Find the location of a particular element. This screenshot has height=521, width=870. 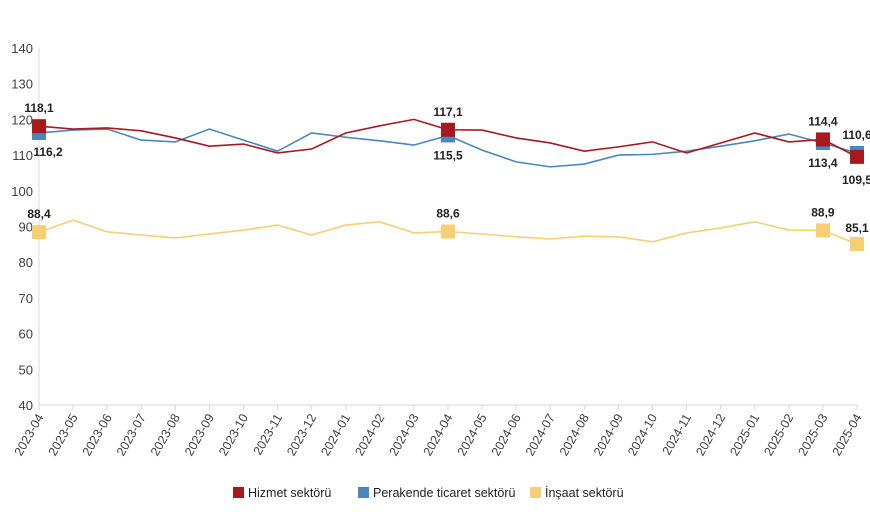

x-tick-label: 2024-04 is located at coordinates (438, 434).